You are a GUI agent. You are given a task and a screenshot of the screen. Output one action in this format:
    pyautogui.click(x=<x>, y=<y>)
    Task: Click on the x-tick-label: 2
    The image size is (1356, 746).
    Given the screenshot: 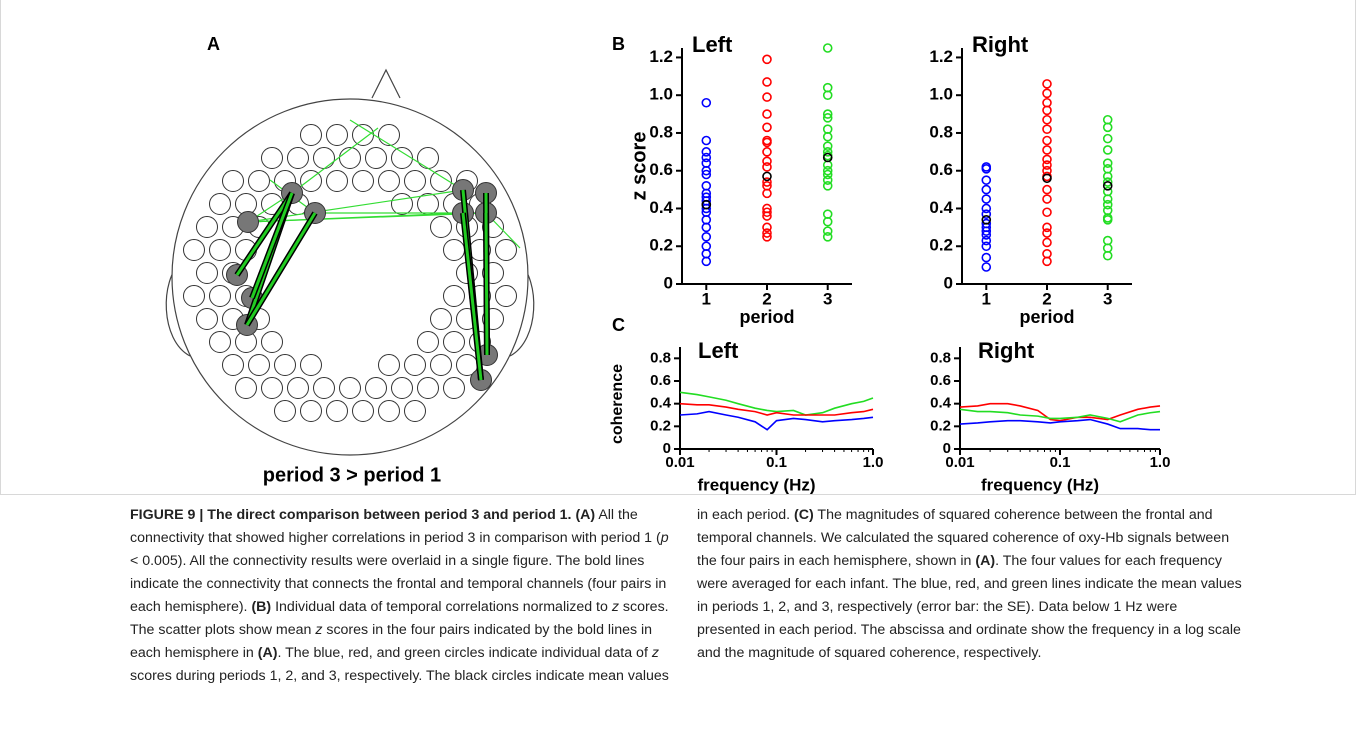 What is the action you would take?
    pyautogui.click(x=766, y=298)
    